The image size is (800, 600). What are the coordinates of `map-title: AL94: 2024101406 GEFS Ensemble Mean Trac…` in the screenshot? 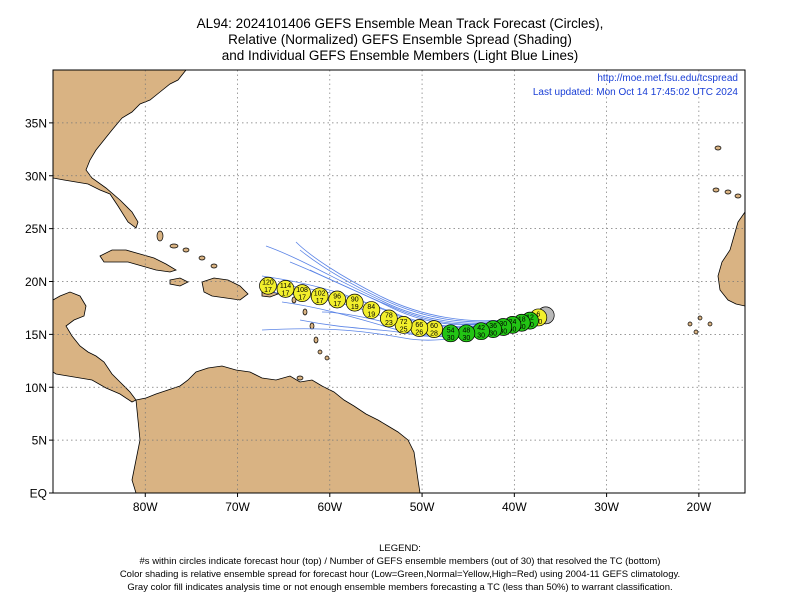 It's located at (400, 40).